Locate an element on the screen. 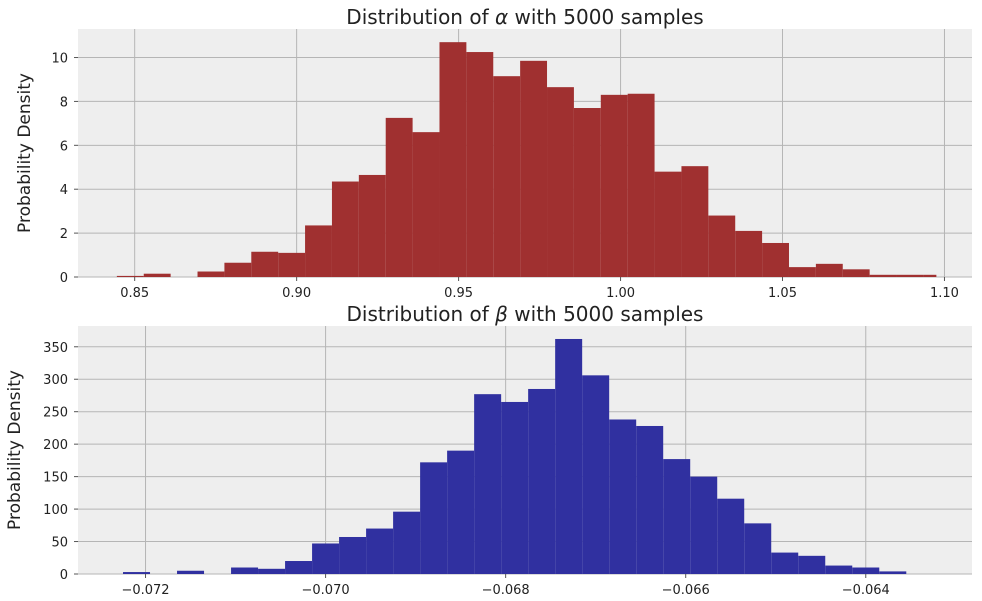 Image resolution: width=982 pixels, height=601 pixels. x-tick-label: 1.10 is located at coordinates (944, 293).